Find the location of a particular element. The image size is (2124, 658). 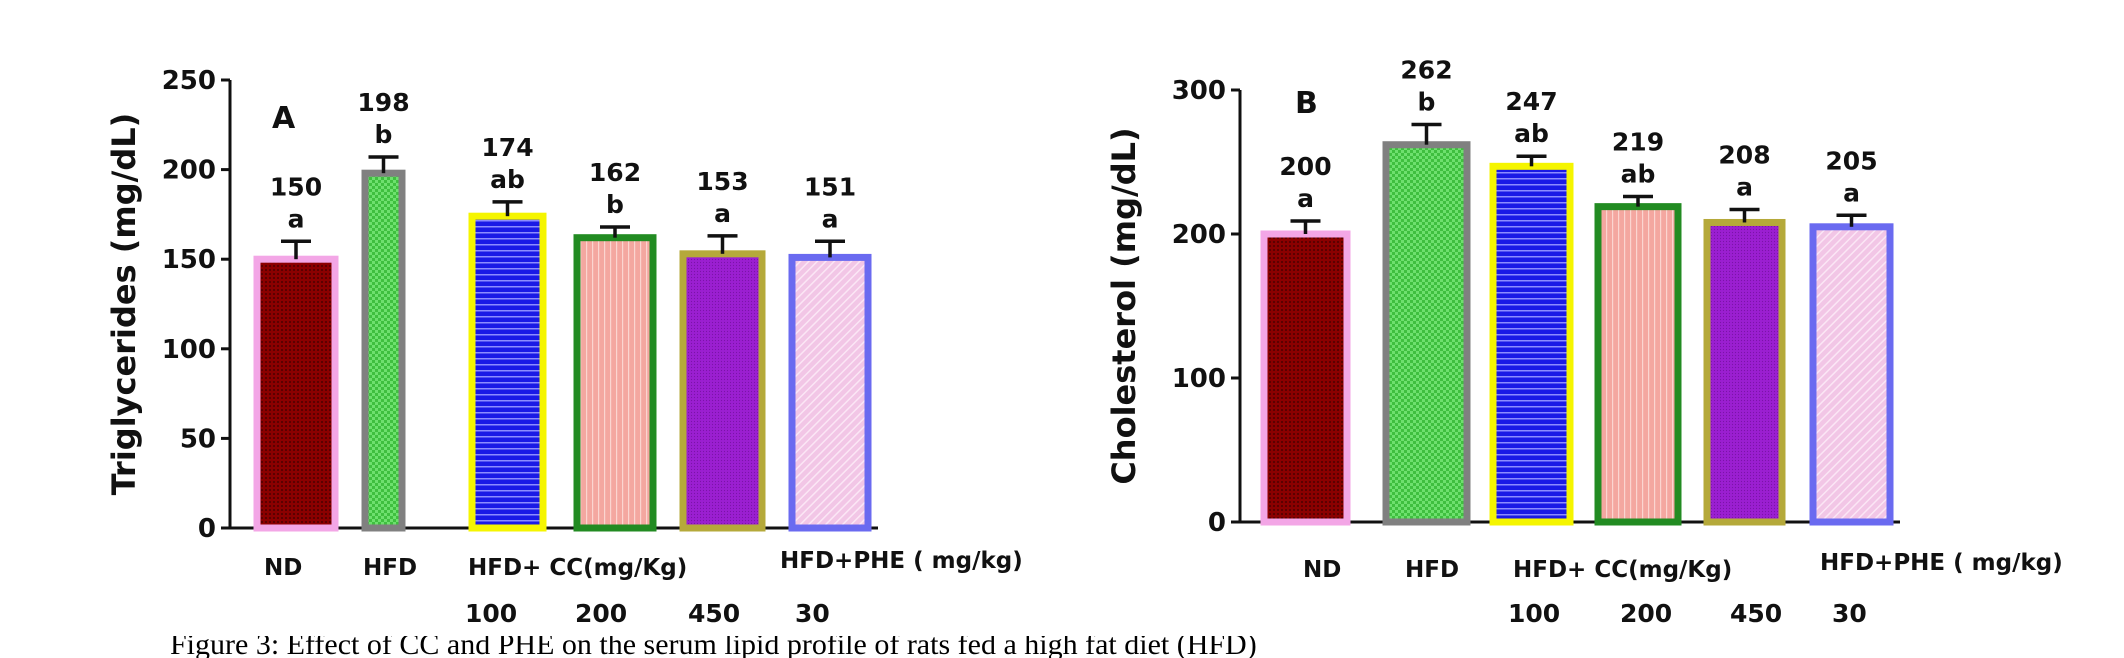

y-tick-label: 50 is located at coordinates (198, 439).